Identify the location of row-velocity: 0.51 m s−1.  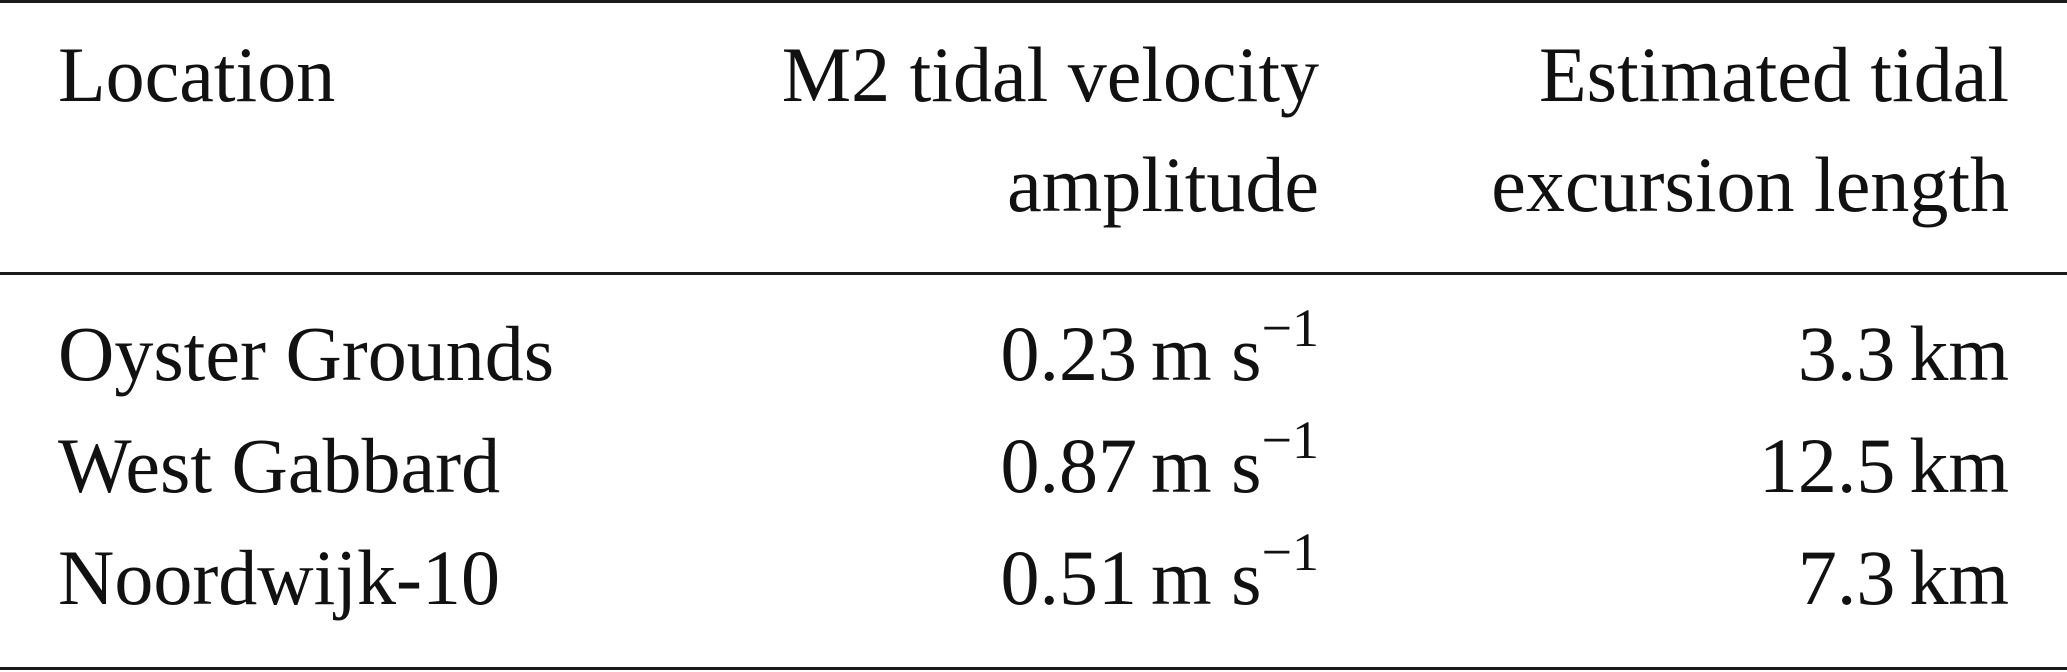
(1160, 571).